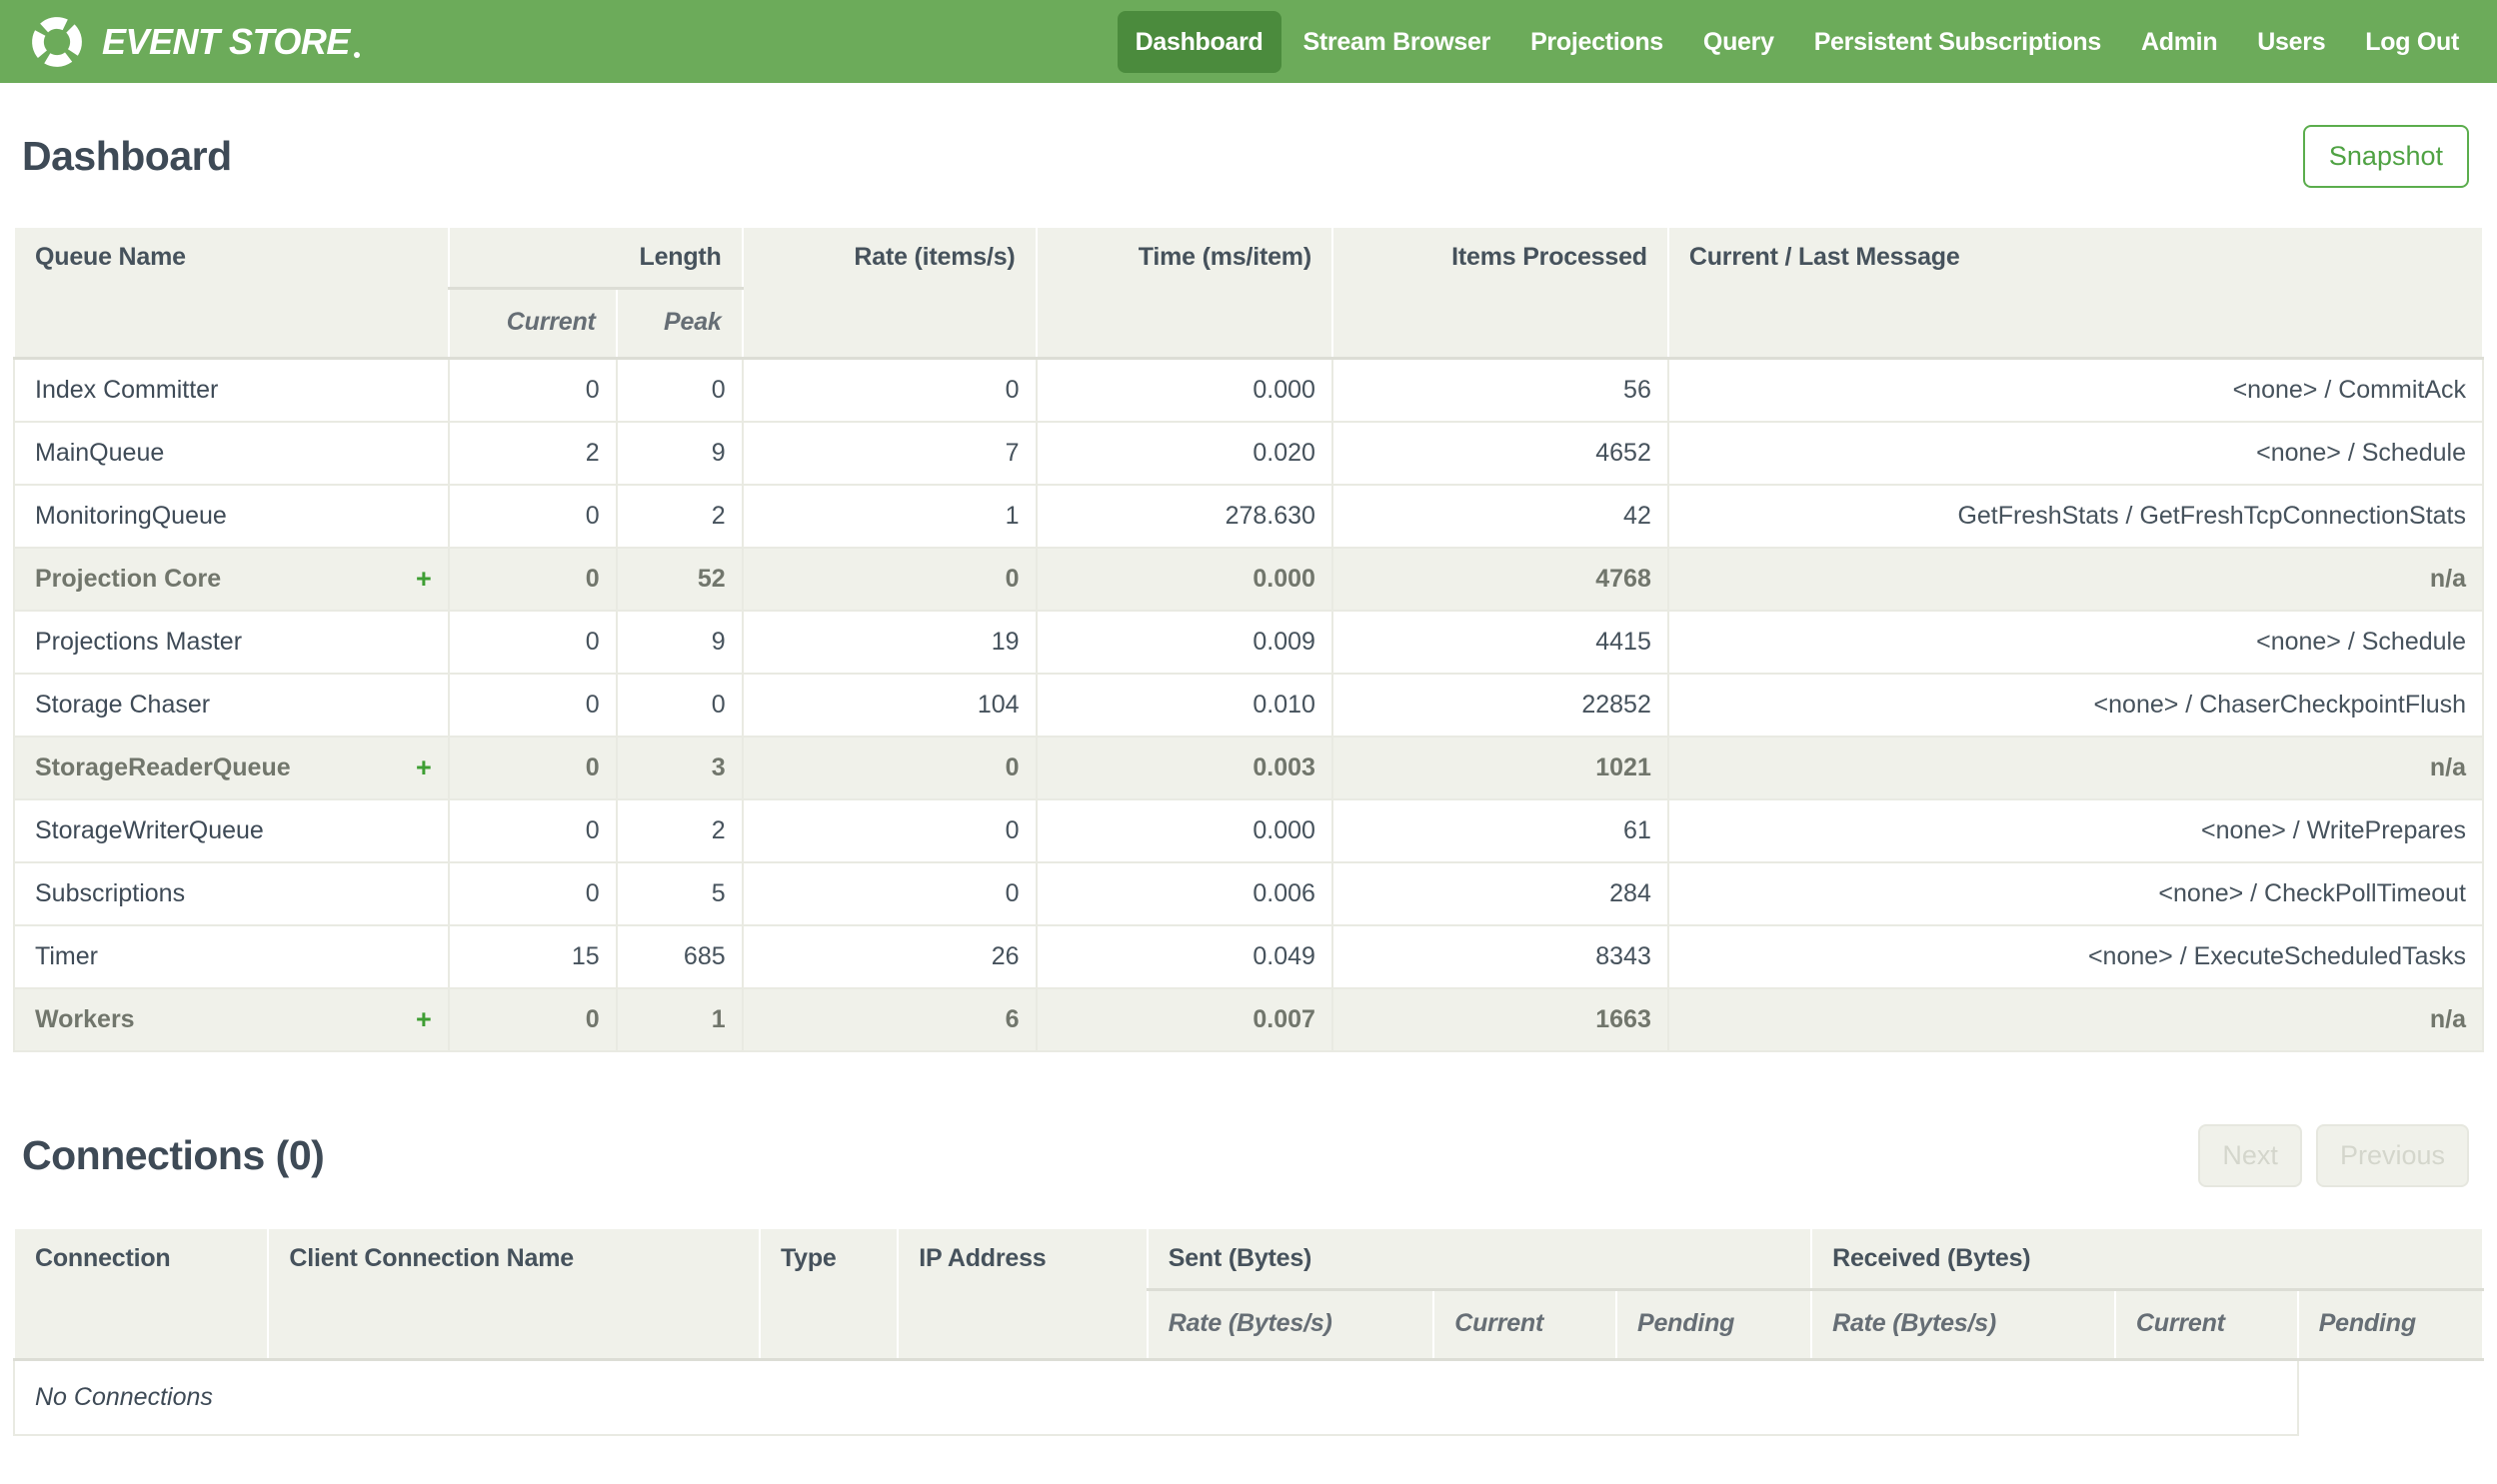  I want to click on queue-name: Workers, so click(85, 1019).